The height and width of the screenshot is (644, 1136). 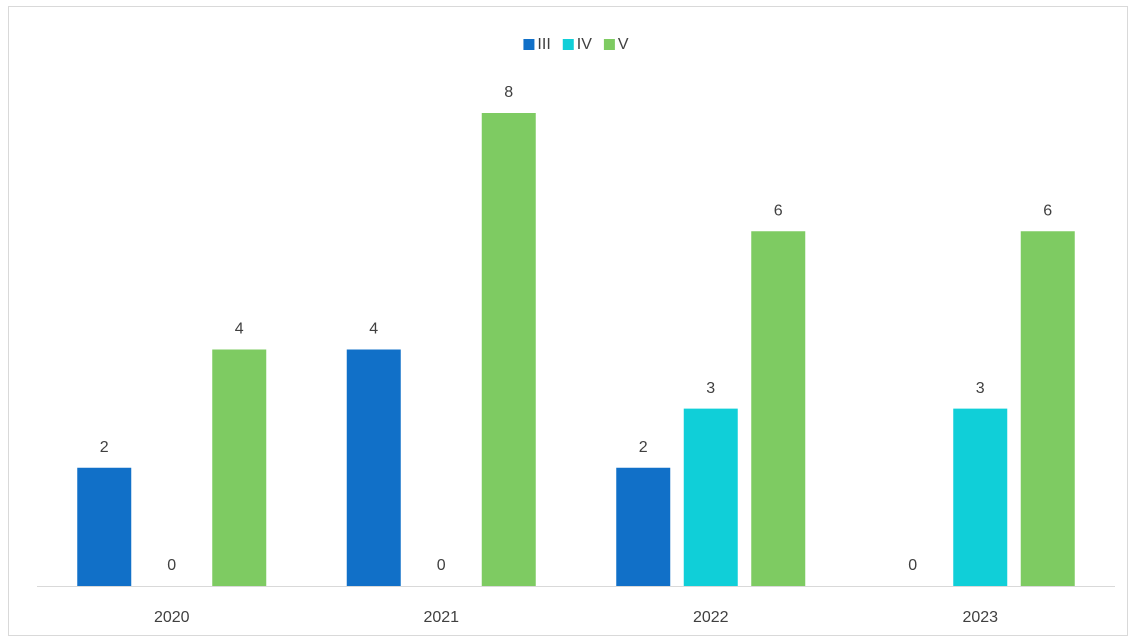 I want to click on legend-label: IV, so click(x=584, y=44).